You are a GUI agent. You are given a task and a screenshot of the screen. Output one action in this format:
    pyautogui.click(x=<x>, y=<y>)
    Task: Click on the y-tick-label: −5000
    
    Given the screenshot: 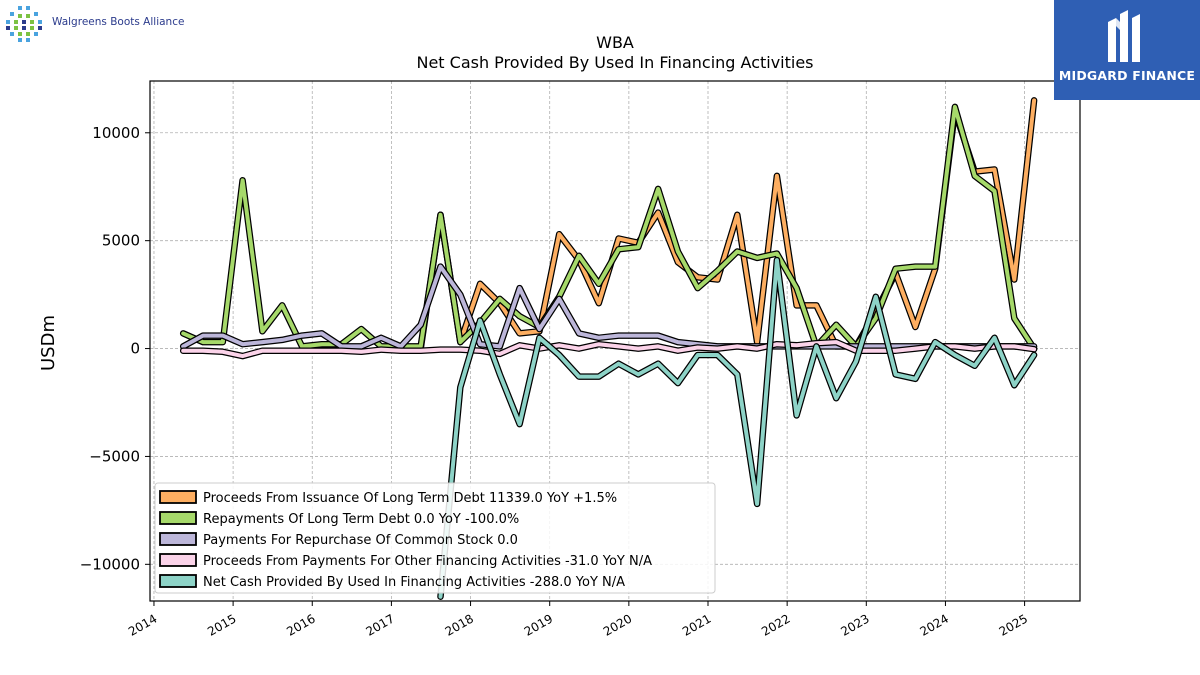 What is the action you would take?
    pyautogui.click(x=114, y=456)
    